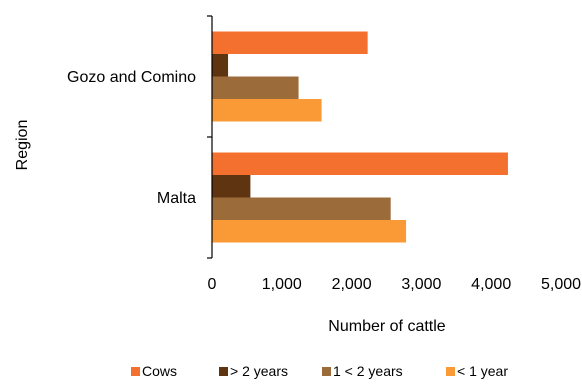  Describe the element at coordinates (212, 284) in the screenshot. I see `x-tick-label: 0` at that location.